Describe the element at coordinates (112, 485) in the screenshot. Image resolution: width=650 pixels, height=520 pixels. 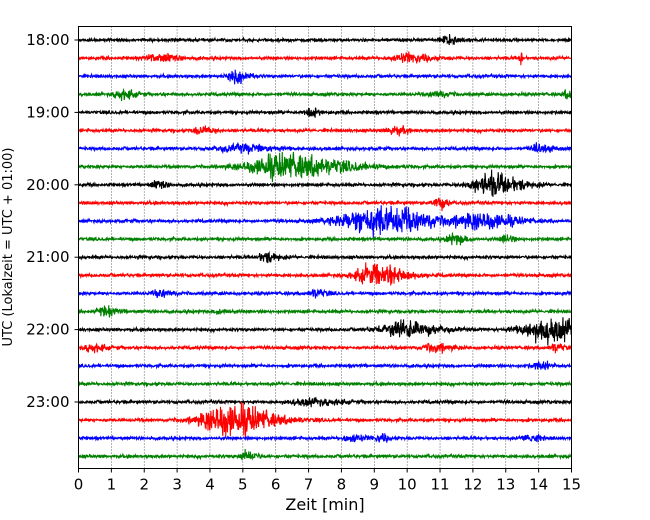
I see `x-tick-label-1: 1` at that location.